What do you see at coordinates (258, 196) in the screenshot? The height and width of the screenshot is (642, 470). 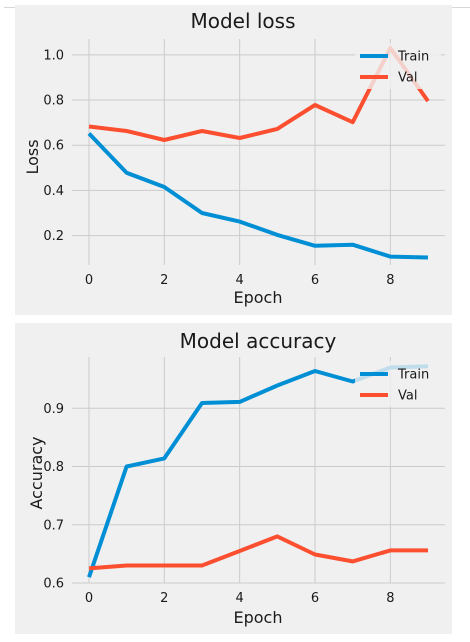 I see `series-line-train` at bounding box center [258, 196].